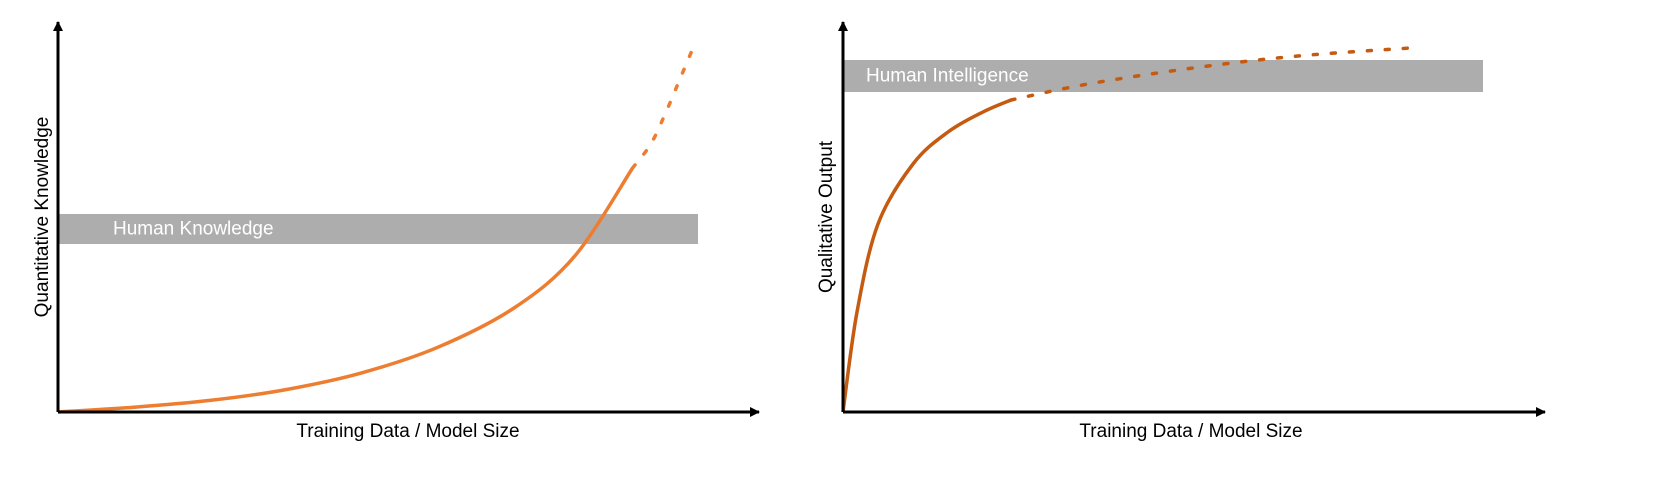 The width and height of the screenshot is (1661, 498). What do you see at coordinates (407, 431) in the screenshot?
I see `left-x-axis-title: Training Data / Model Size` at bounding box center [407, 431].